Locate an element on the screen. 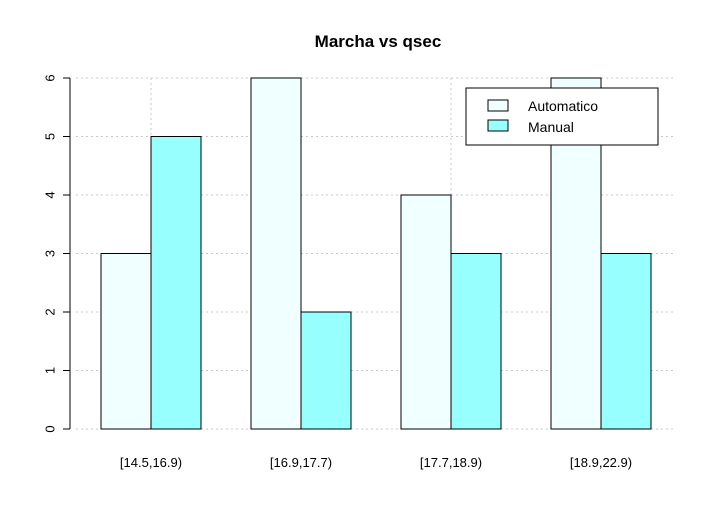 This screenshot has height=531, width=714. x-category-label: [16.9,17.7) is located at coordinates (301, 462).